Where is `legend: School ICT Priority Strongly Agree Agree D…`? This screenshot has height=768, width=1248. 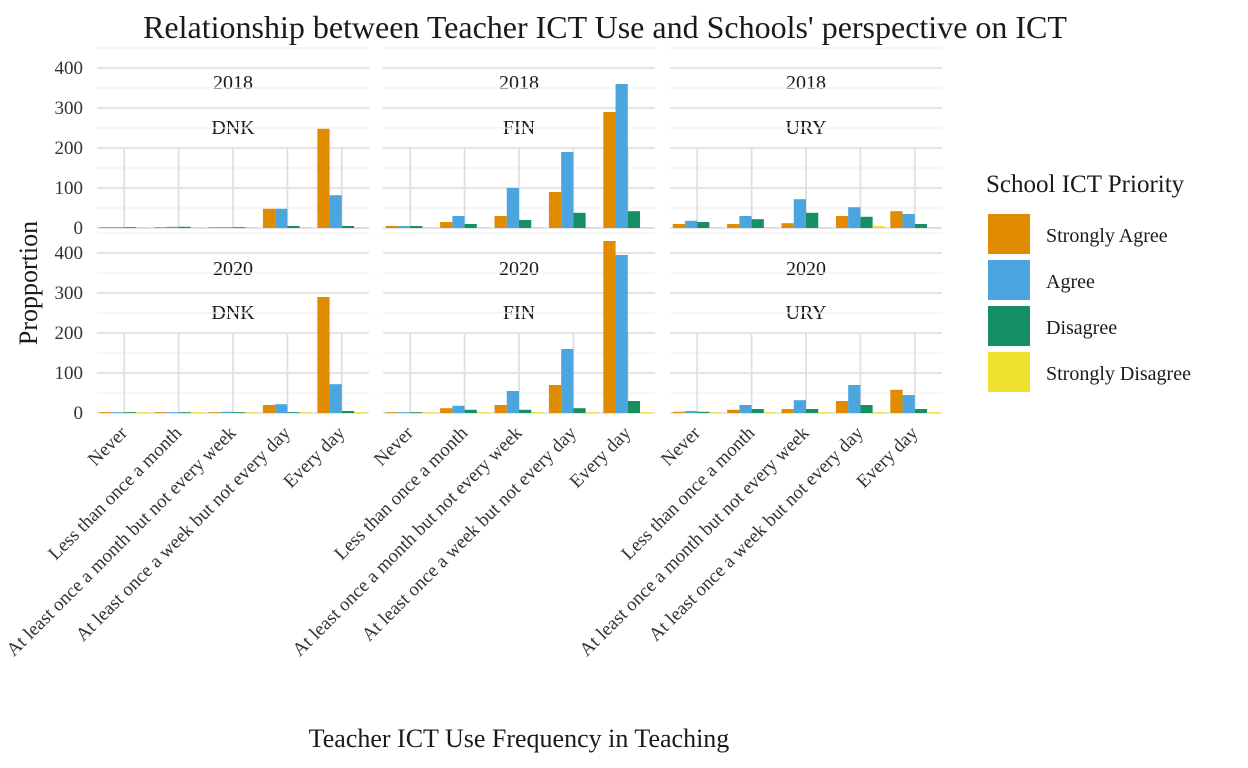
legend: School ICT Priority Strongly Agree Agree D… is located at coordinates (1088, 281).